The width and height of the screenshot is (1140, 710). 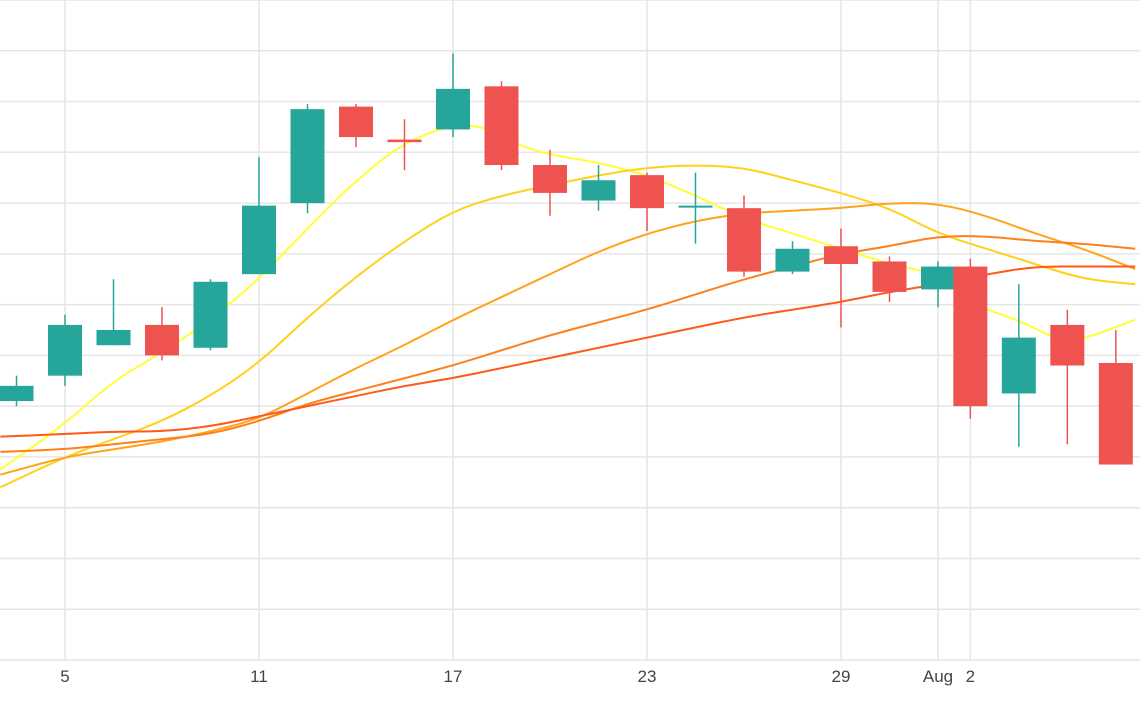 I want to click on x-tick-label: 11, so click(x=259, y=676).